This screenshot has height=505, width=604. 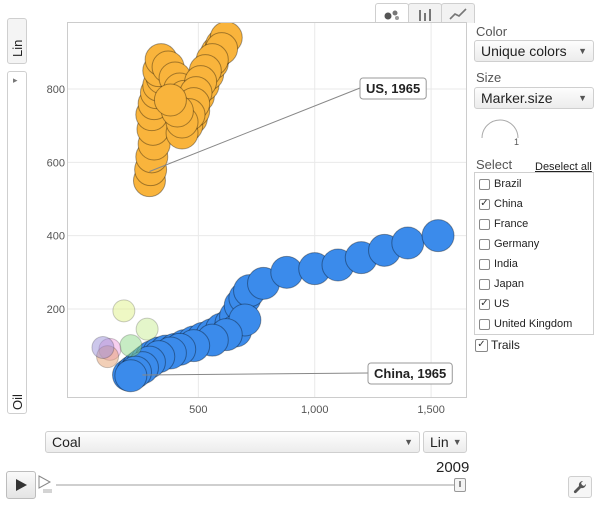 I want to click on color-selector: Unique colors ▼, so click(x=534, y=51).